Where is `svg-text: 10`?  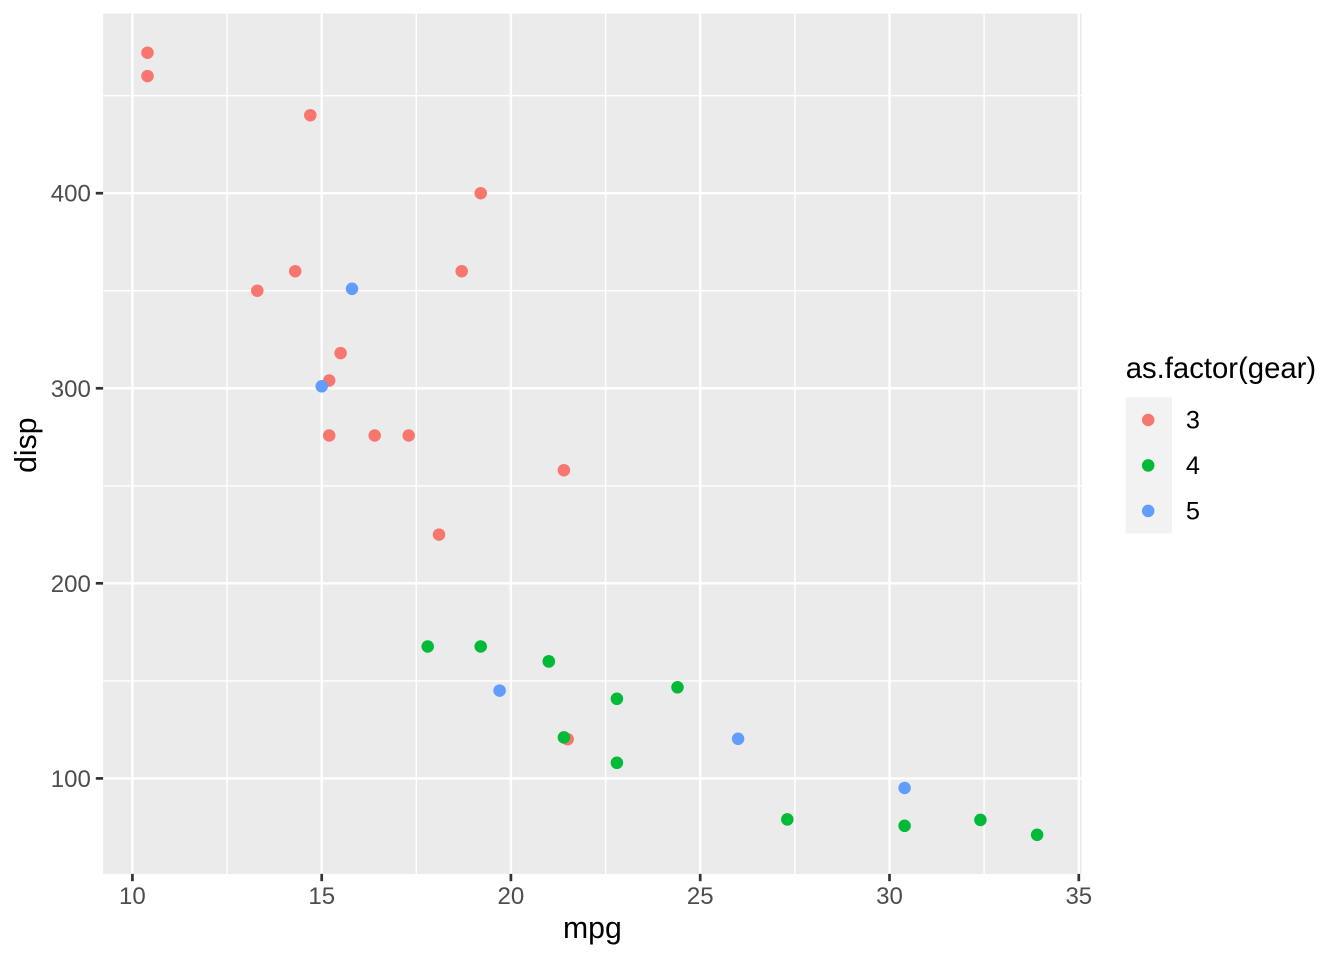 svg-text: 10 is located at coordinates (132, 896).